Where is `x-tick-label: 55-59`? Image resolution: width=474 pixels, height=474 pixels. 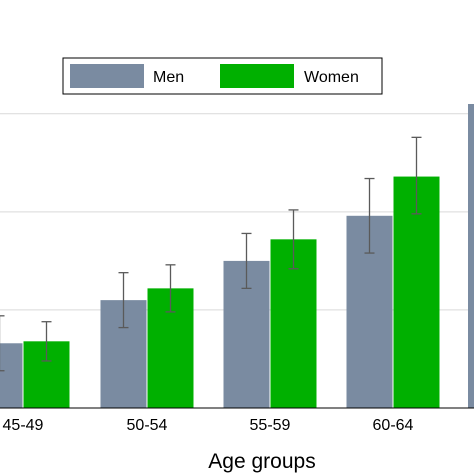 x-tick-label: 55-59 is located at coordinates (270, 425).